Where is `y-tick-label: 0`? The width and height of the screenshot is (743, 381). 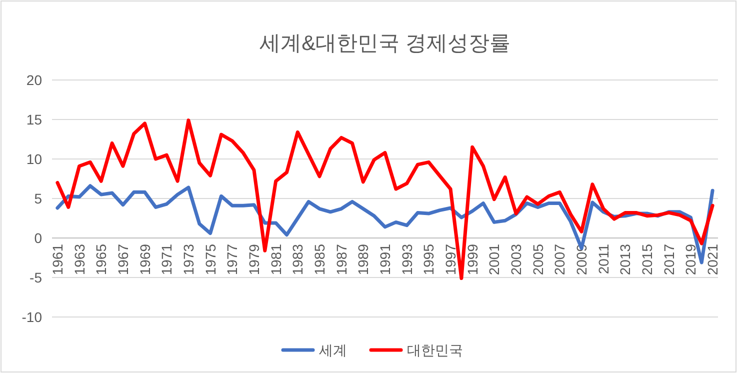 y-tick-label: 0 is located at coordinates (38, 238).